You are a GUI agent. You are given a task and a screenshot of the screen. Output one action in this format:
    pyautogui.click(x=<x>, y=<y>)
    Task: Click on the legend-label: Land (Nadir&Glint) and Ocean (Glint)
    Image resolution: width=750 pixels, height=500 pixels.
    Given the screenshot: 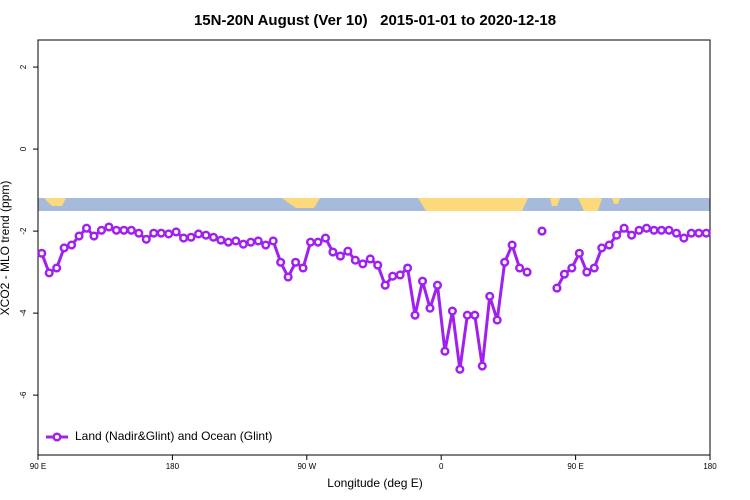 What is the action you would take?
    pyautogui.click(x=173, y=436)
    